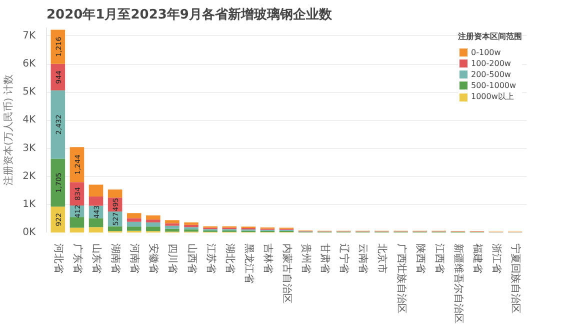 The width and height of the screenshot is (575, 325). Describe the element at coordinates (29, 36) in the screenshot. I see `y-tick-label: 7K` at that location.